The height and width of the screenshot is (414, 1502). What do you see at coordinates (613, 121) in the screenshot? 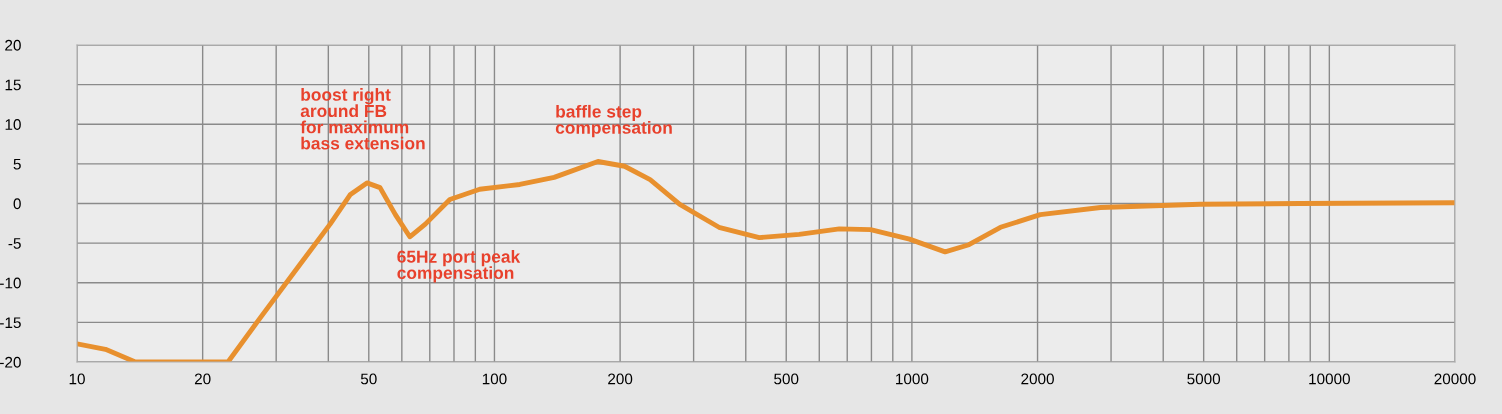
I see `annotation: baffle step compensation` at bounding box center [613, 121].